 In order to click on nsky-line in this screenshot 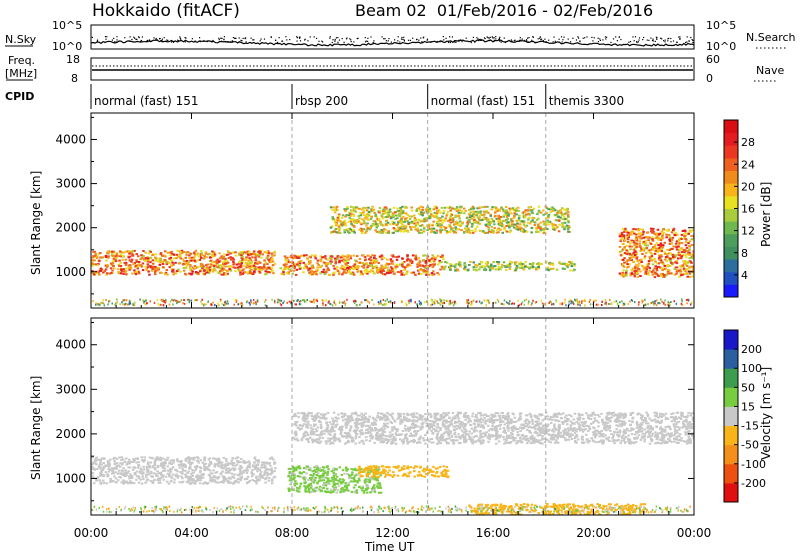, I will do `click(392, 43)`.